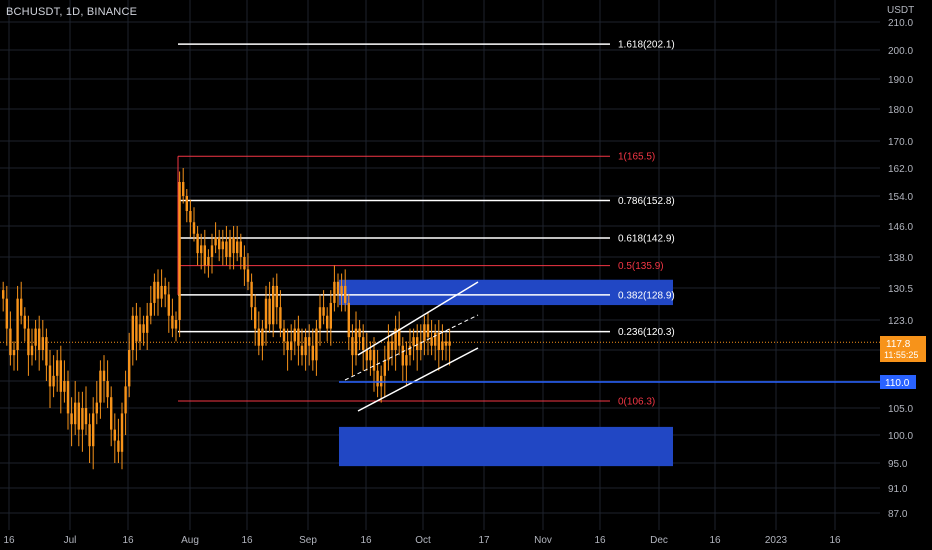  I want to click on price-tick-label: 123.0, so click(900, 321).